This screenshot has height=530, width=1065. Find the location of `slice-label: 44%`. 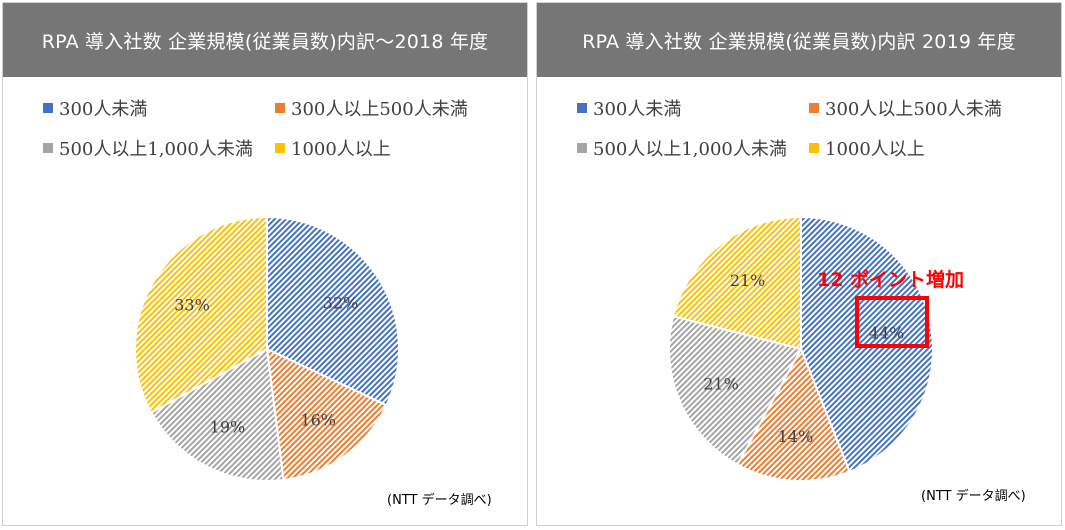

slice-label: 44% is located at coordinates (887, 333).